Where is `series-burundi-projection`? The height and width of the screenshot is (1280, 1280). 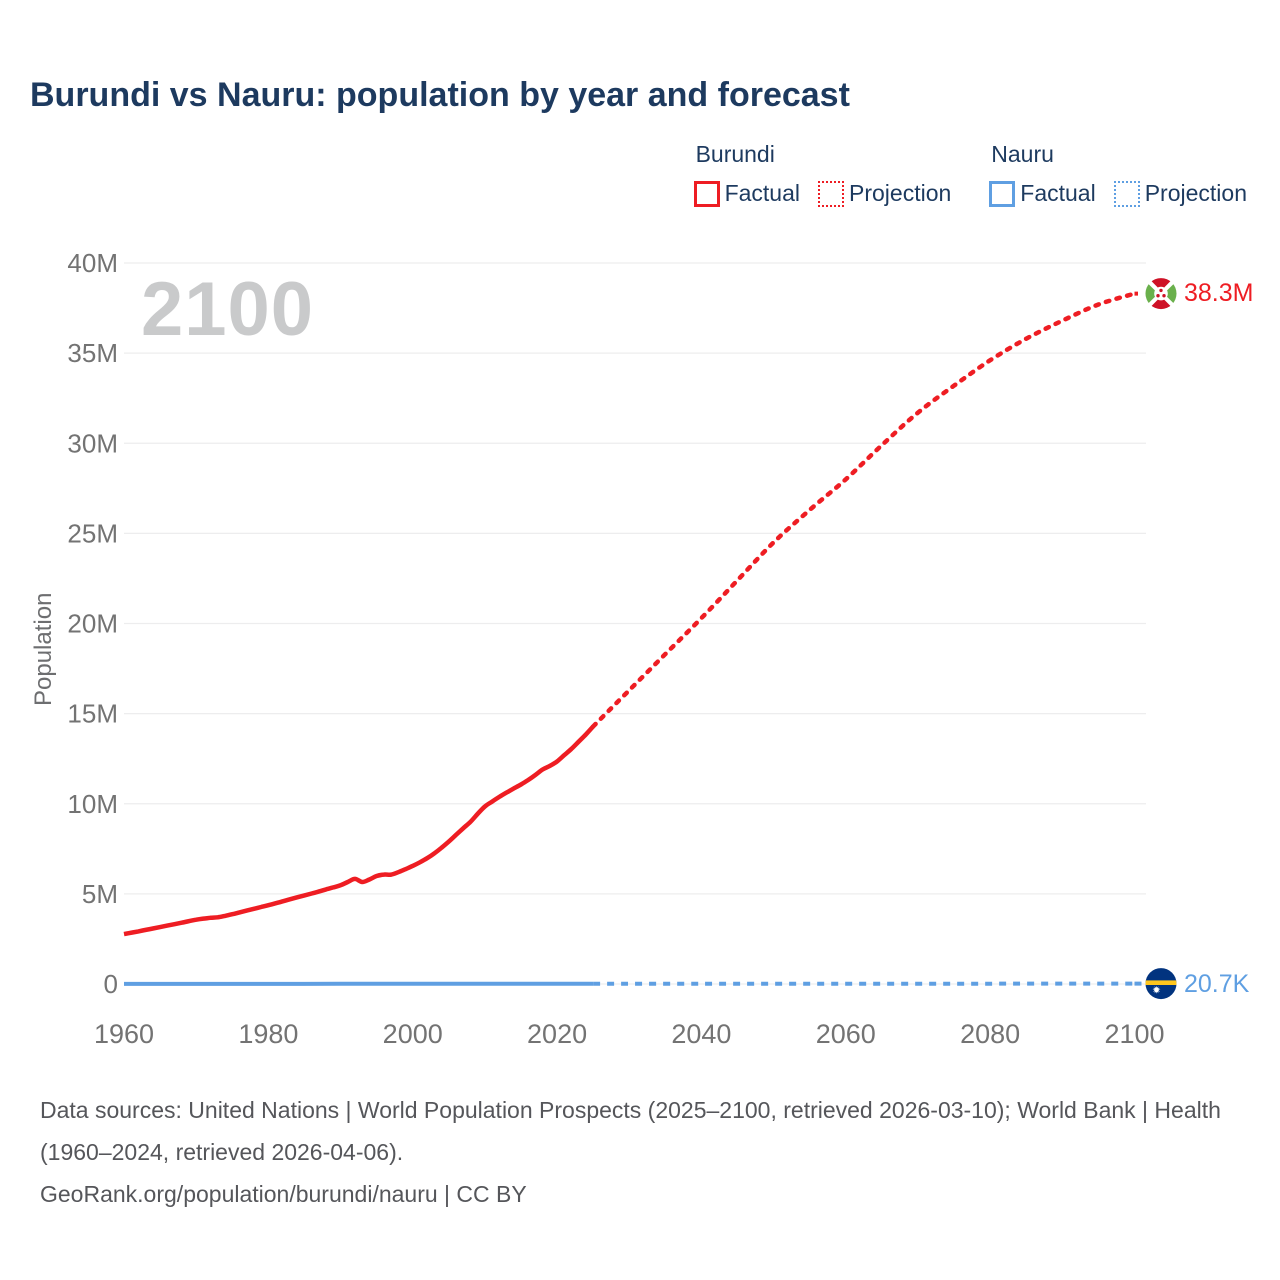
series-burundi-projection is located at coordinates (863, 510).